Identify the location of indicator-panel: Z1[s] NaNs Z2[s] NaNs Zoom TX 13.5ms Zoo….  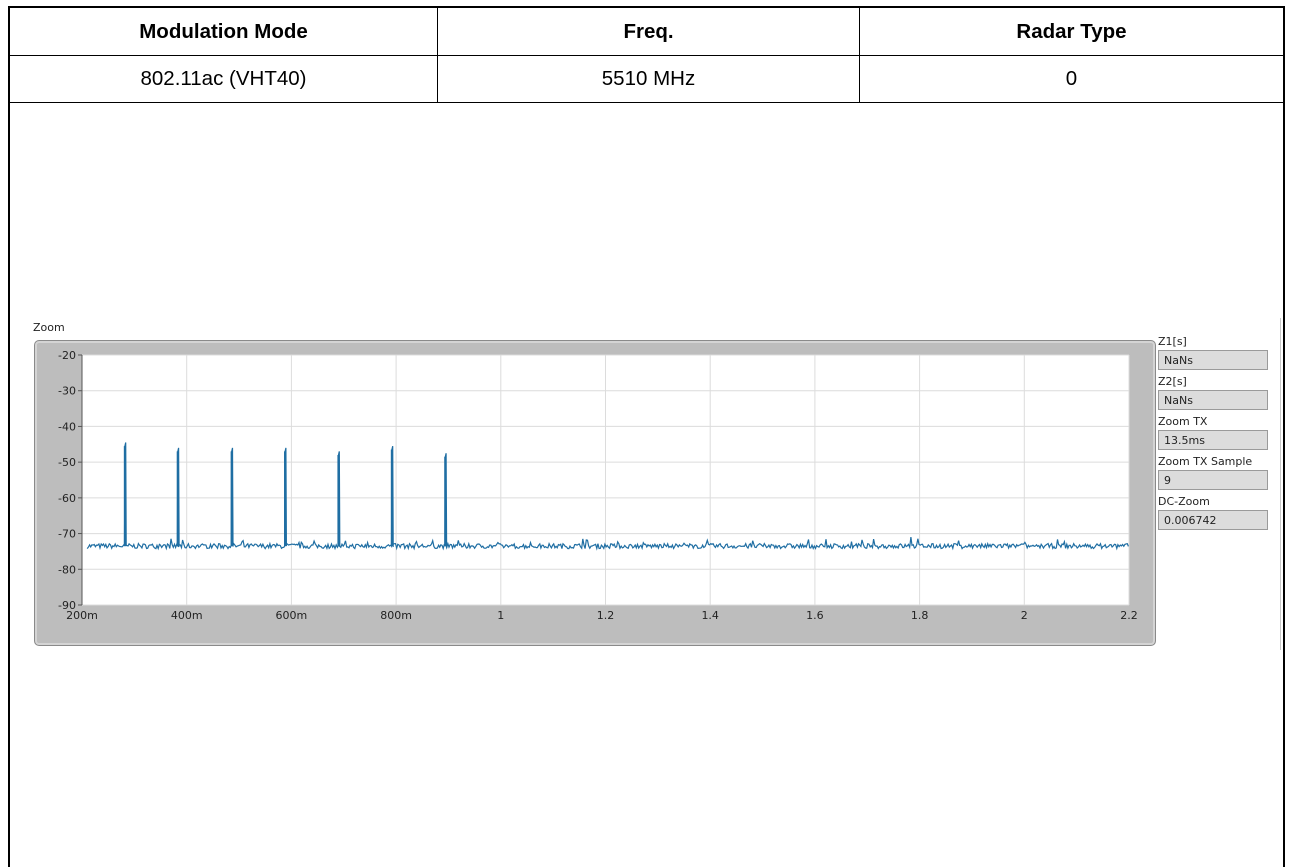
(1215, 434).